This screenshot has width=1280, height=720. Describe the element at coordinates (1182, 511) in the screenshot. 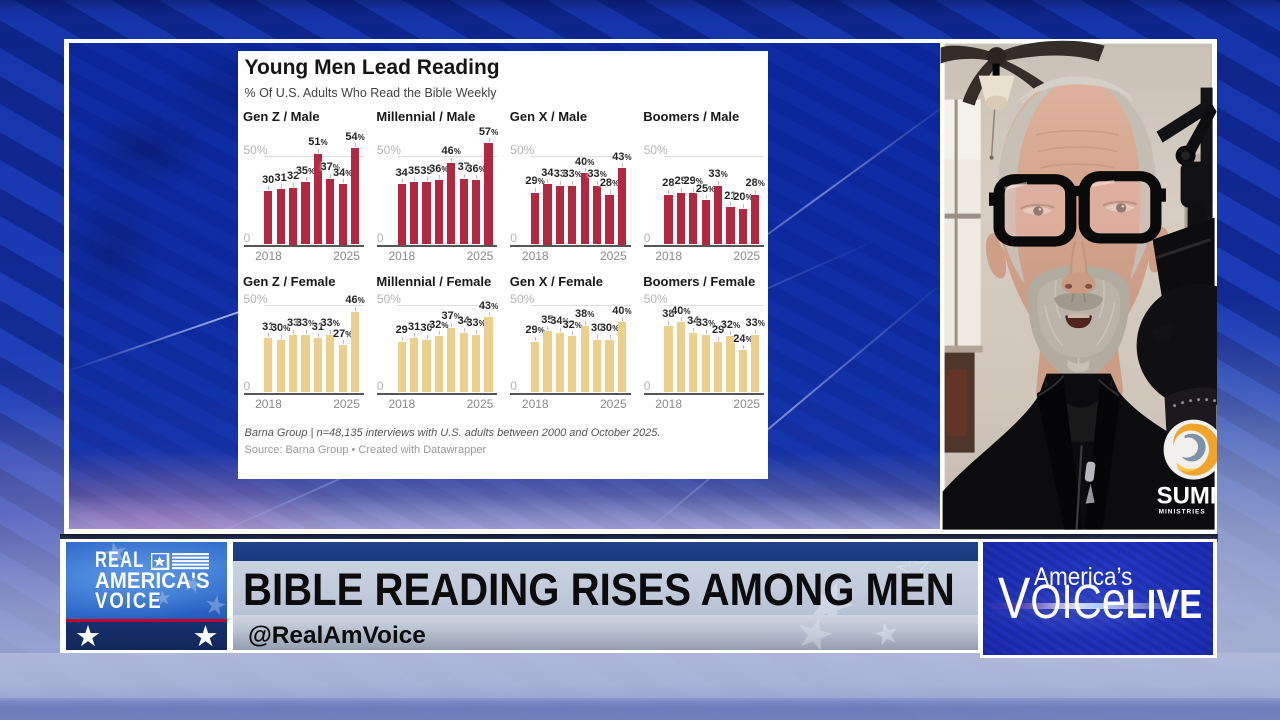

I see `svg-text: MINISTRIES` at that location.